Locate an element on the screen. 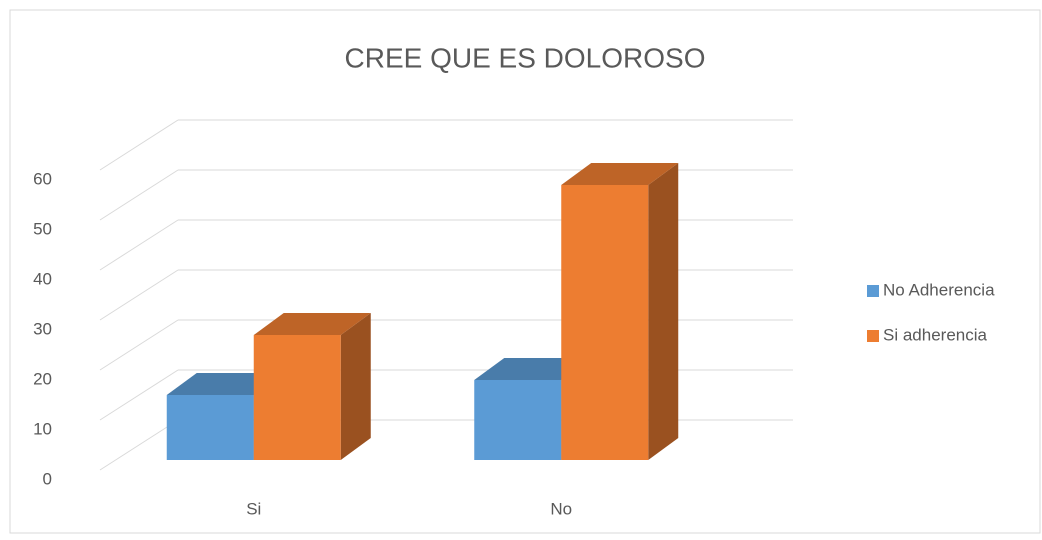  y-tick-label: 0 is located at coordinates (47, 478).